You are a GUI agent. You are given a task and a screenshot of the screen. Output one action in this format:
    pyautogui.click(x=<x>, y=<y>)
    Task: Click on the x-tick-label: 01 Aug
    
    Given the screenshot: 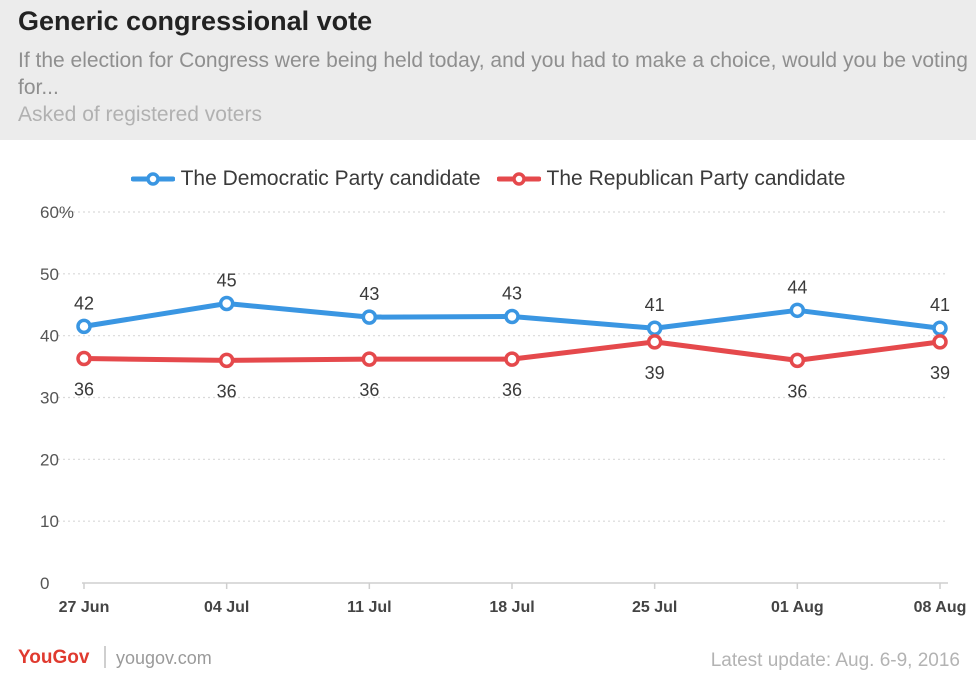 What is the action you would take?
    pyautogui.click(x=797, y=607)
    